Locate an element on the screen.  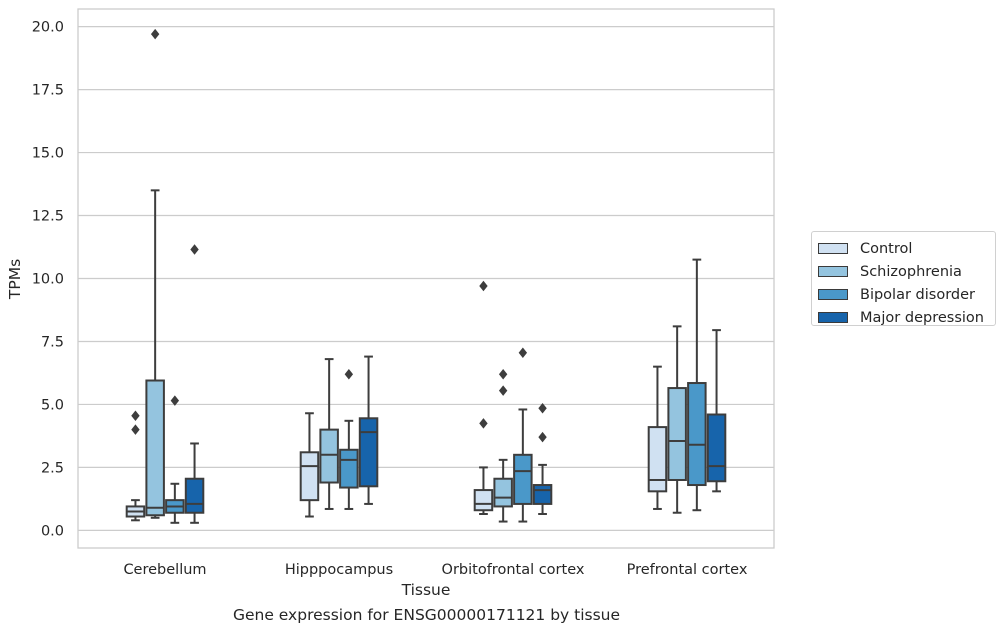
y-axis-label: TPMs is located at coordinates (15, 279).